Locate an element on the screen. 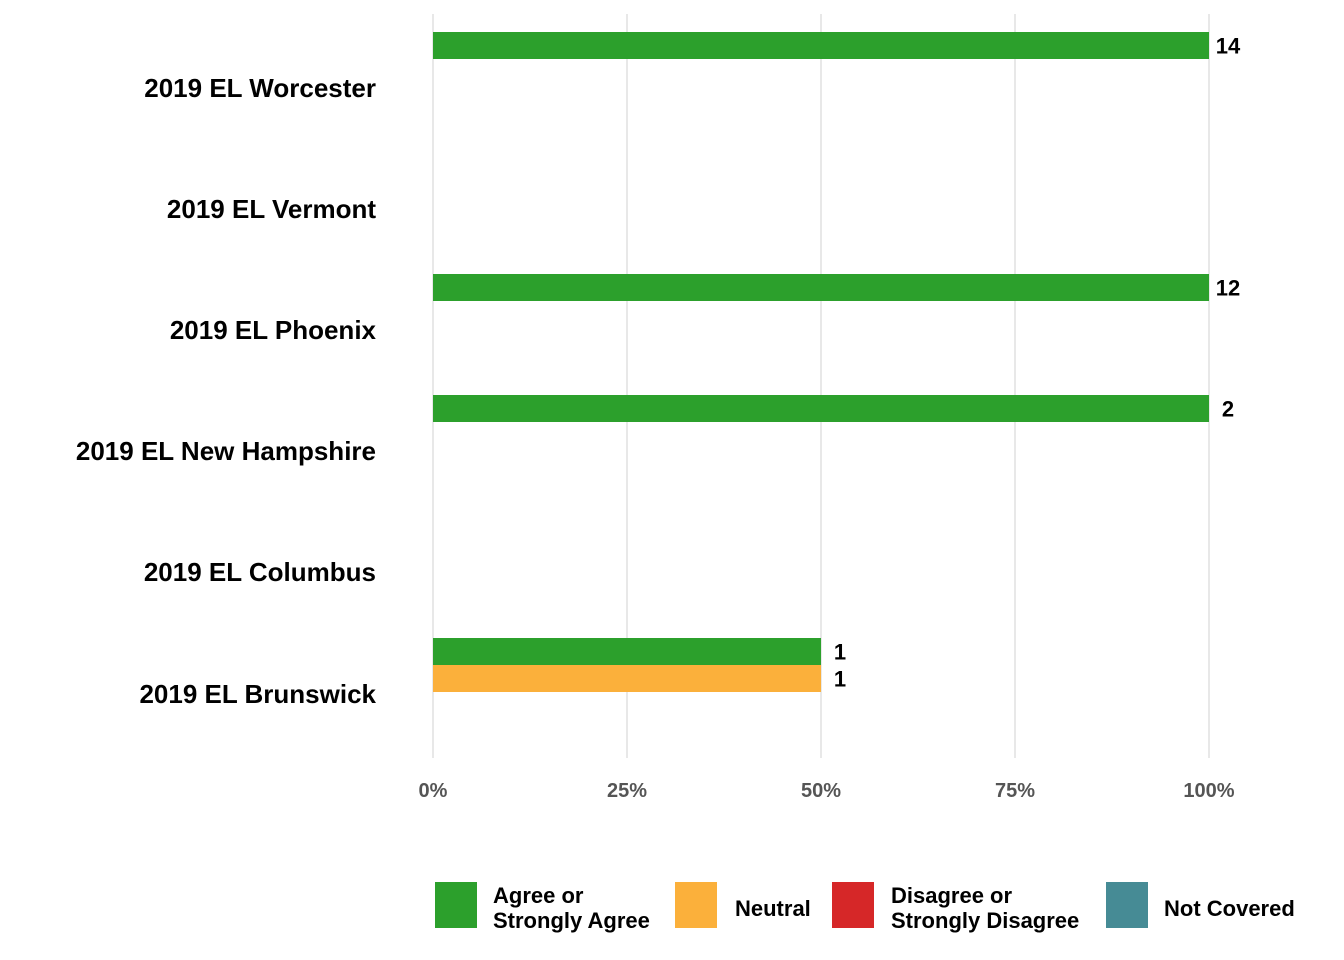 The width and height of the screenshot is (1344, 960). legend-label: Neutral is located at coordinates (773, 908).